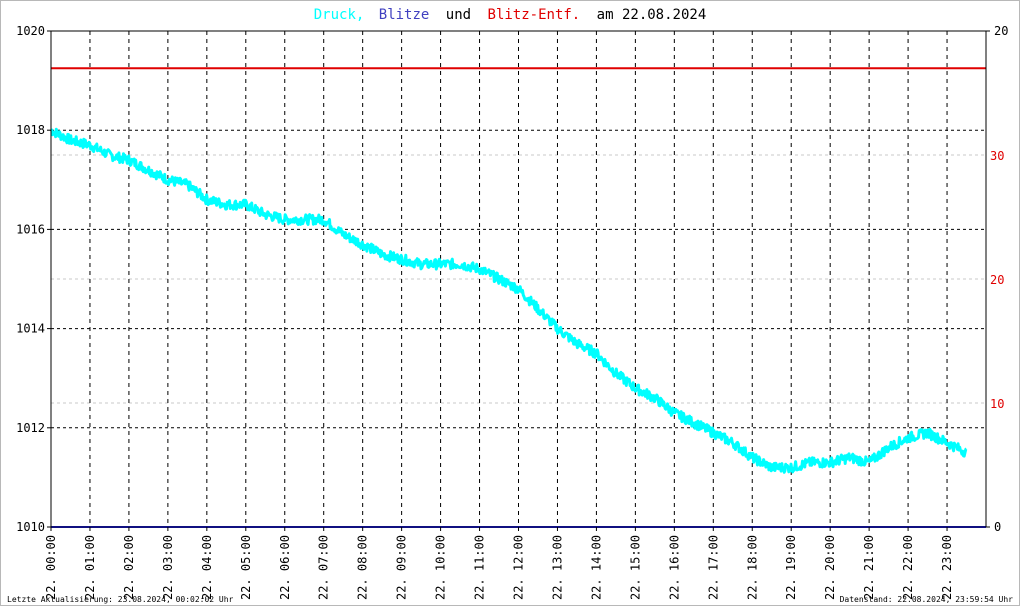 This screenshot has height=606, width=1020. Describe the element at coordinates (480, 567) in the screenshot. I see `x-tick-label: 22. 11:00` at that location.